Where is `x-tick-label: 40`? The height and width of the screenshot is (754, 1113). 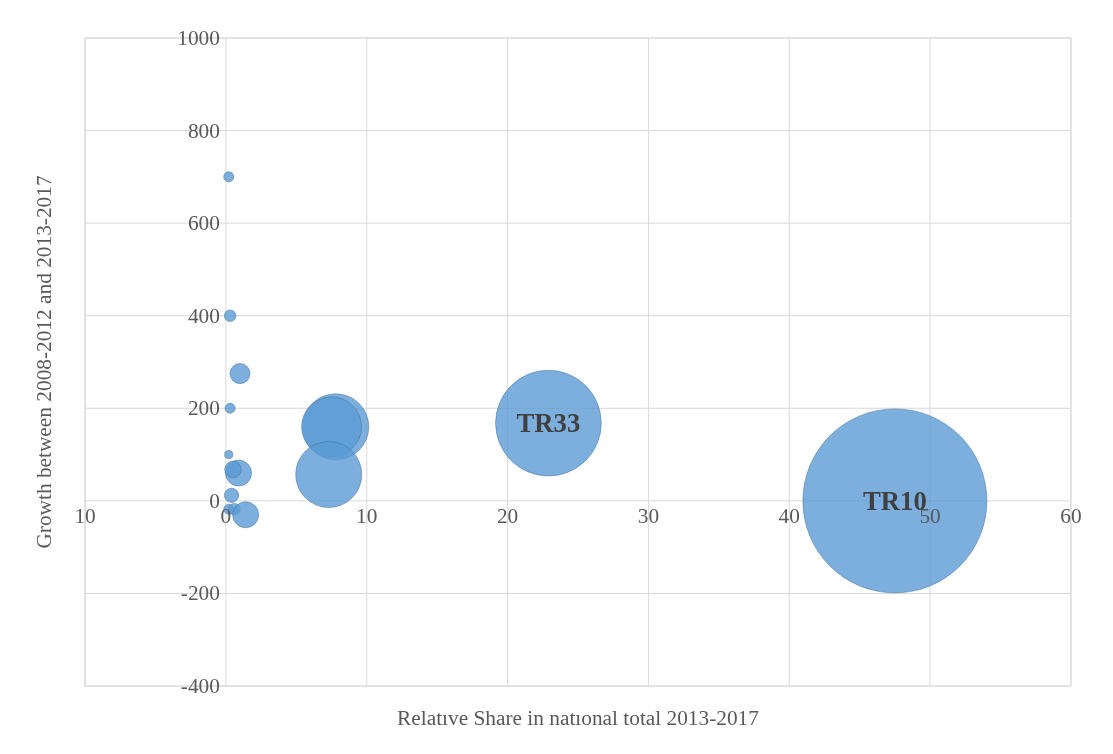
x-tick-label: 40 is located at coordinates (789, 515).